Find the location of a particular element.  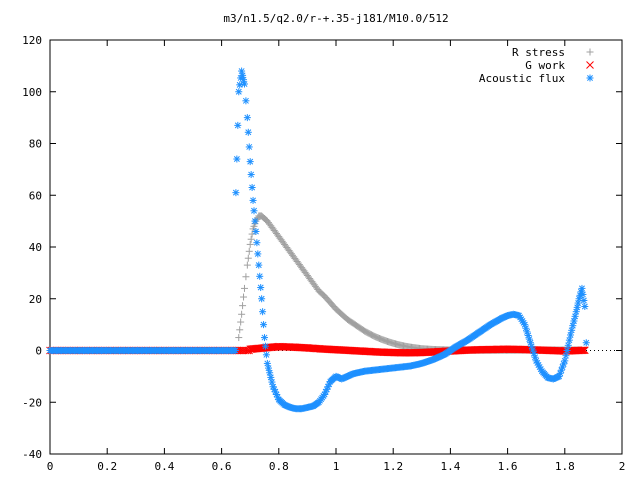

x-tick-label: 1.8 is located at coordinates (565, 466).